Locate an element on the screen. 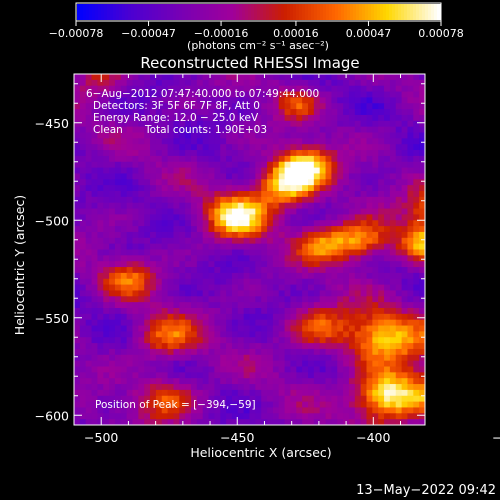 This screenshot has height=500, width=500. colorbar-swatch is located at coordinates (379, 12).